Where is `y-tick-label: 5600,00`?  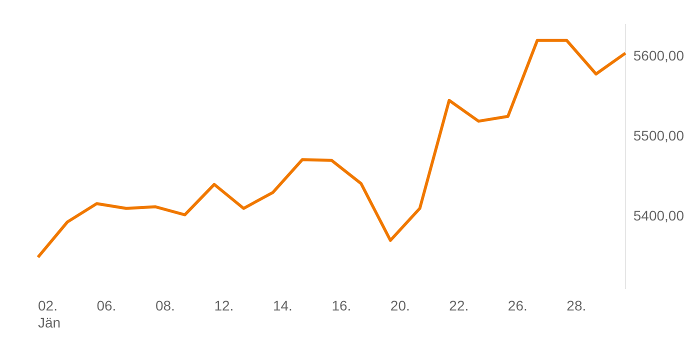 y-tick-label: 5600,00 is located at coordinates (658, 55).